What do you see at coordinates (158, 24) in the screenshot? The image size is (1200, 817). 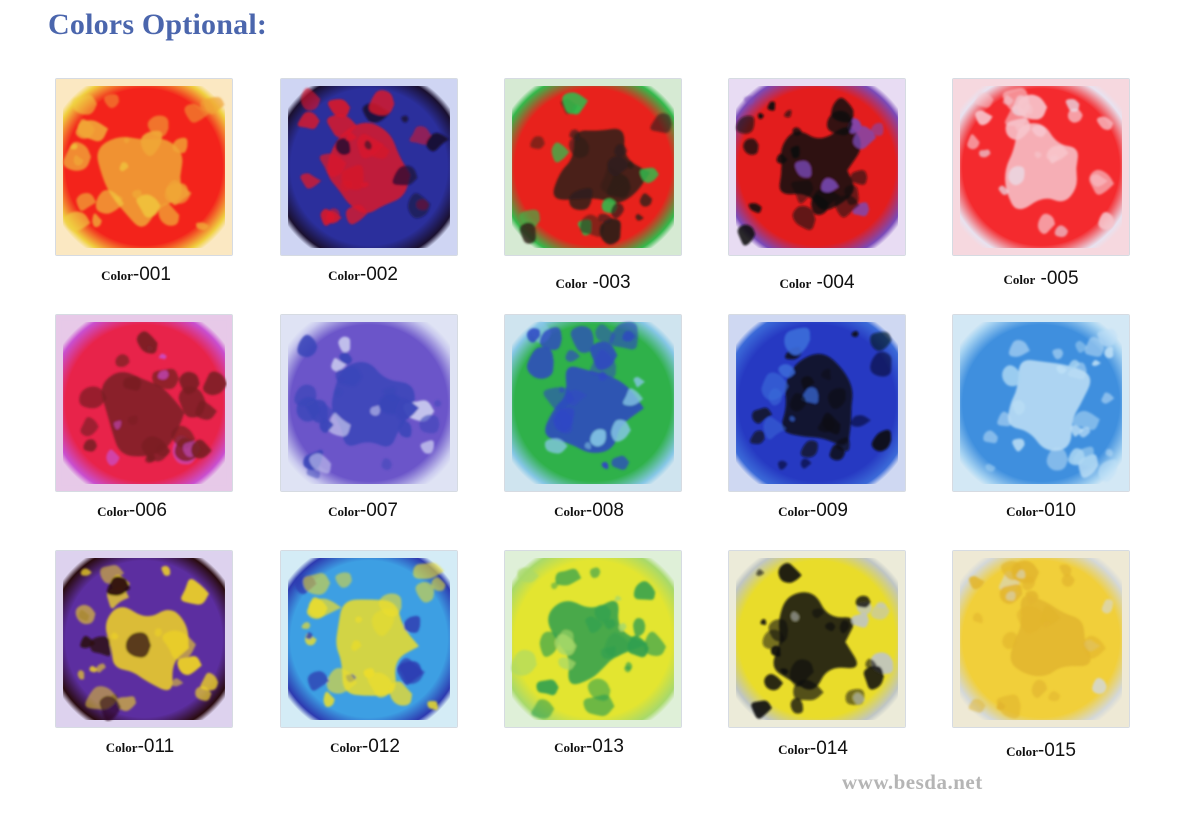 I see `page-title: Colors Optional:` at bounding box center [158, 24].